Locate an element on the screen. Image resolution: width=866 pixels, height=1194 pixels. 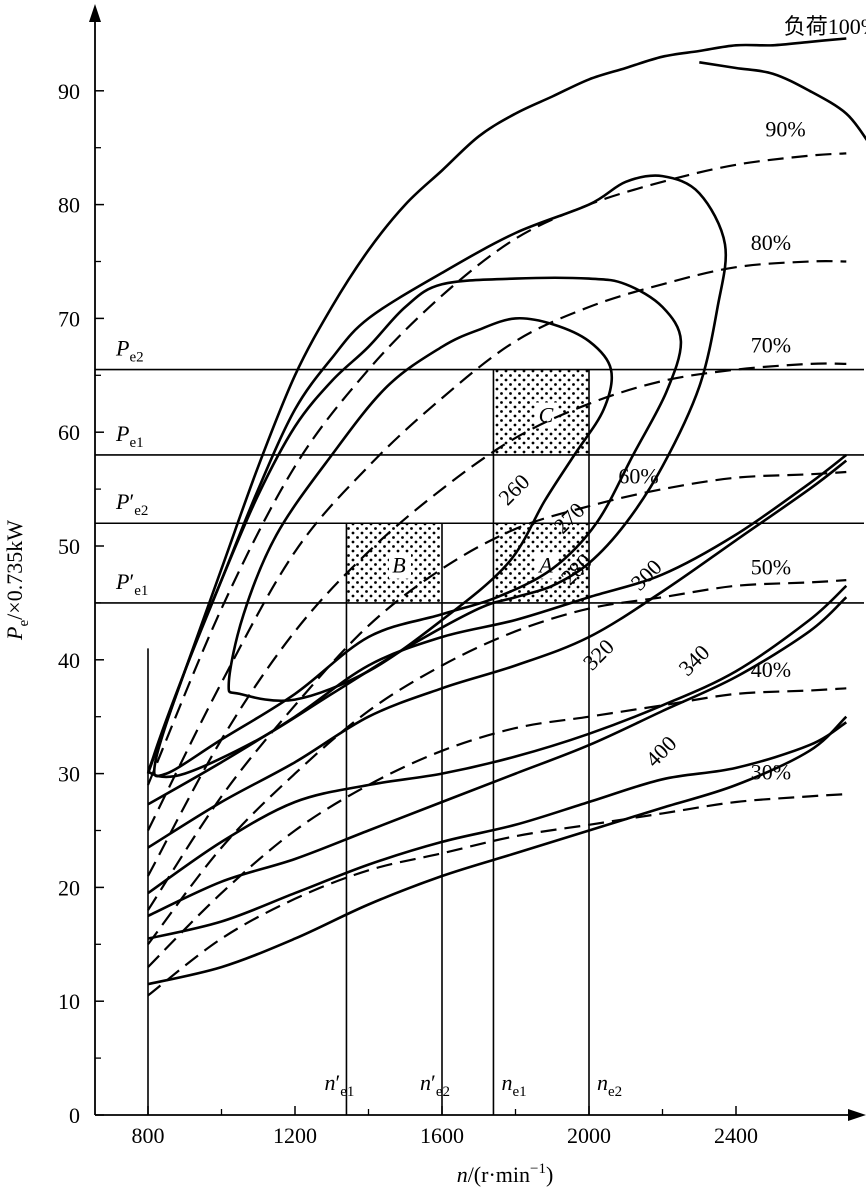
operating-regions: ABC is located at coordinates (467, 486).